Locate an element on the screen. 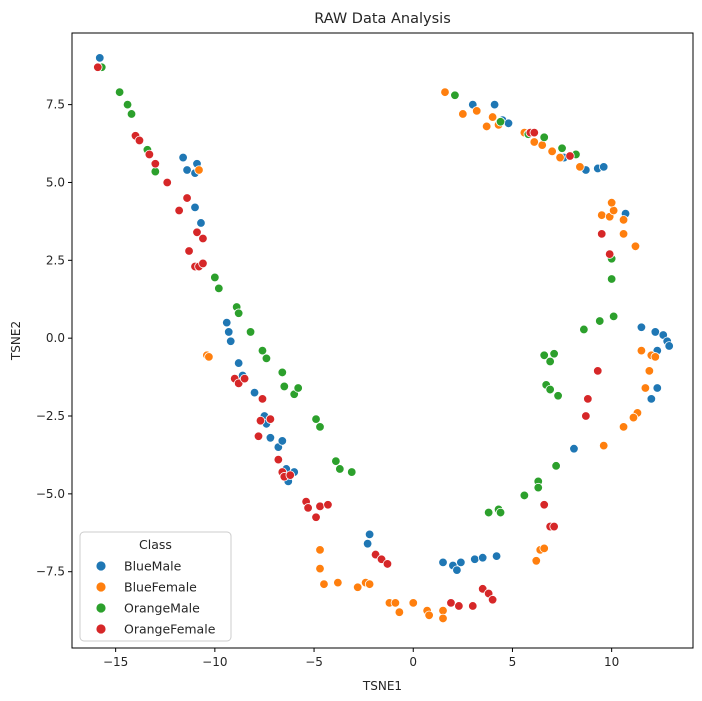 This screenshot has width=702, height=701. legend-marker-bluefemale is located at coordinates (101, 587).